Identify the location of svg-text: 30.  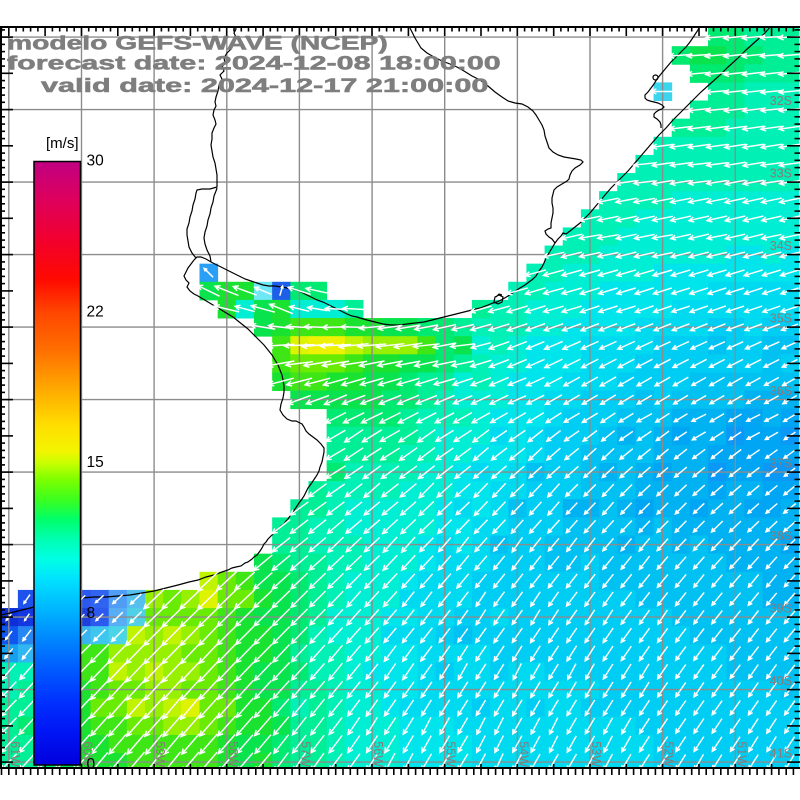
(96, 161).